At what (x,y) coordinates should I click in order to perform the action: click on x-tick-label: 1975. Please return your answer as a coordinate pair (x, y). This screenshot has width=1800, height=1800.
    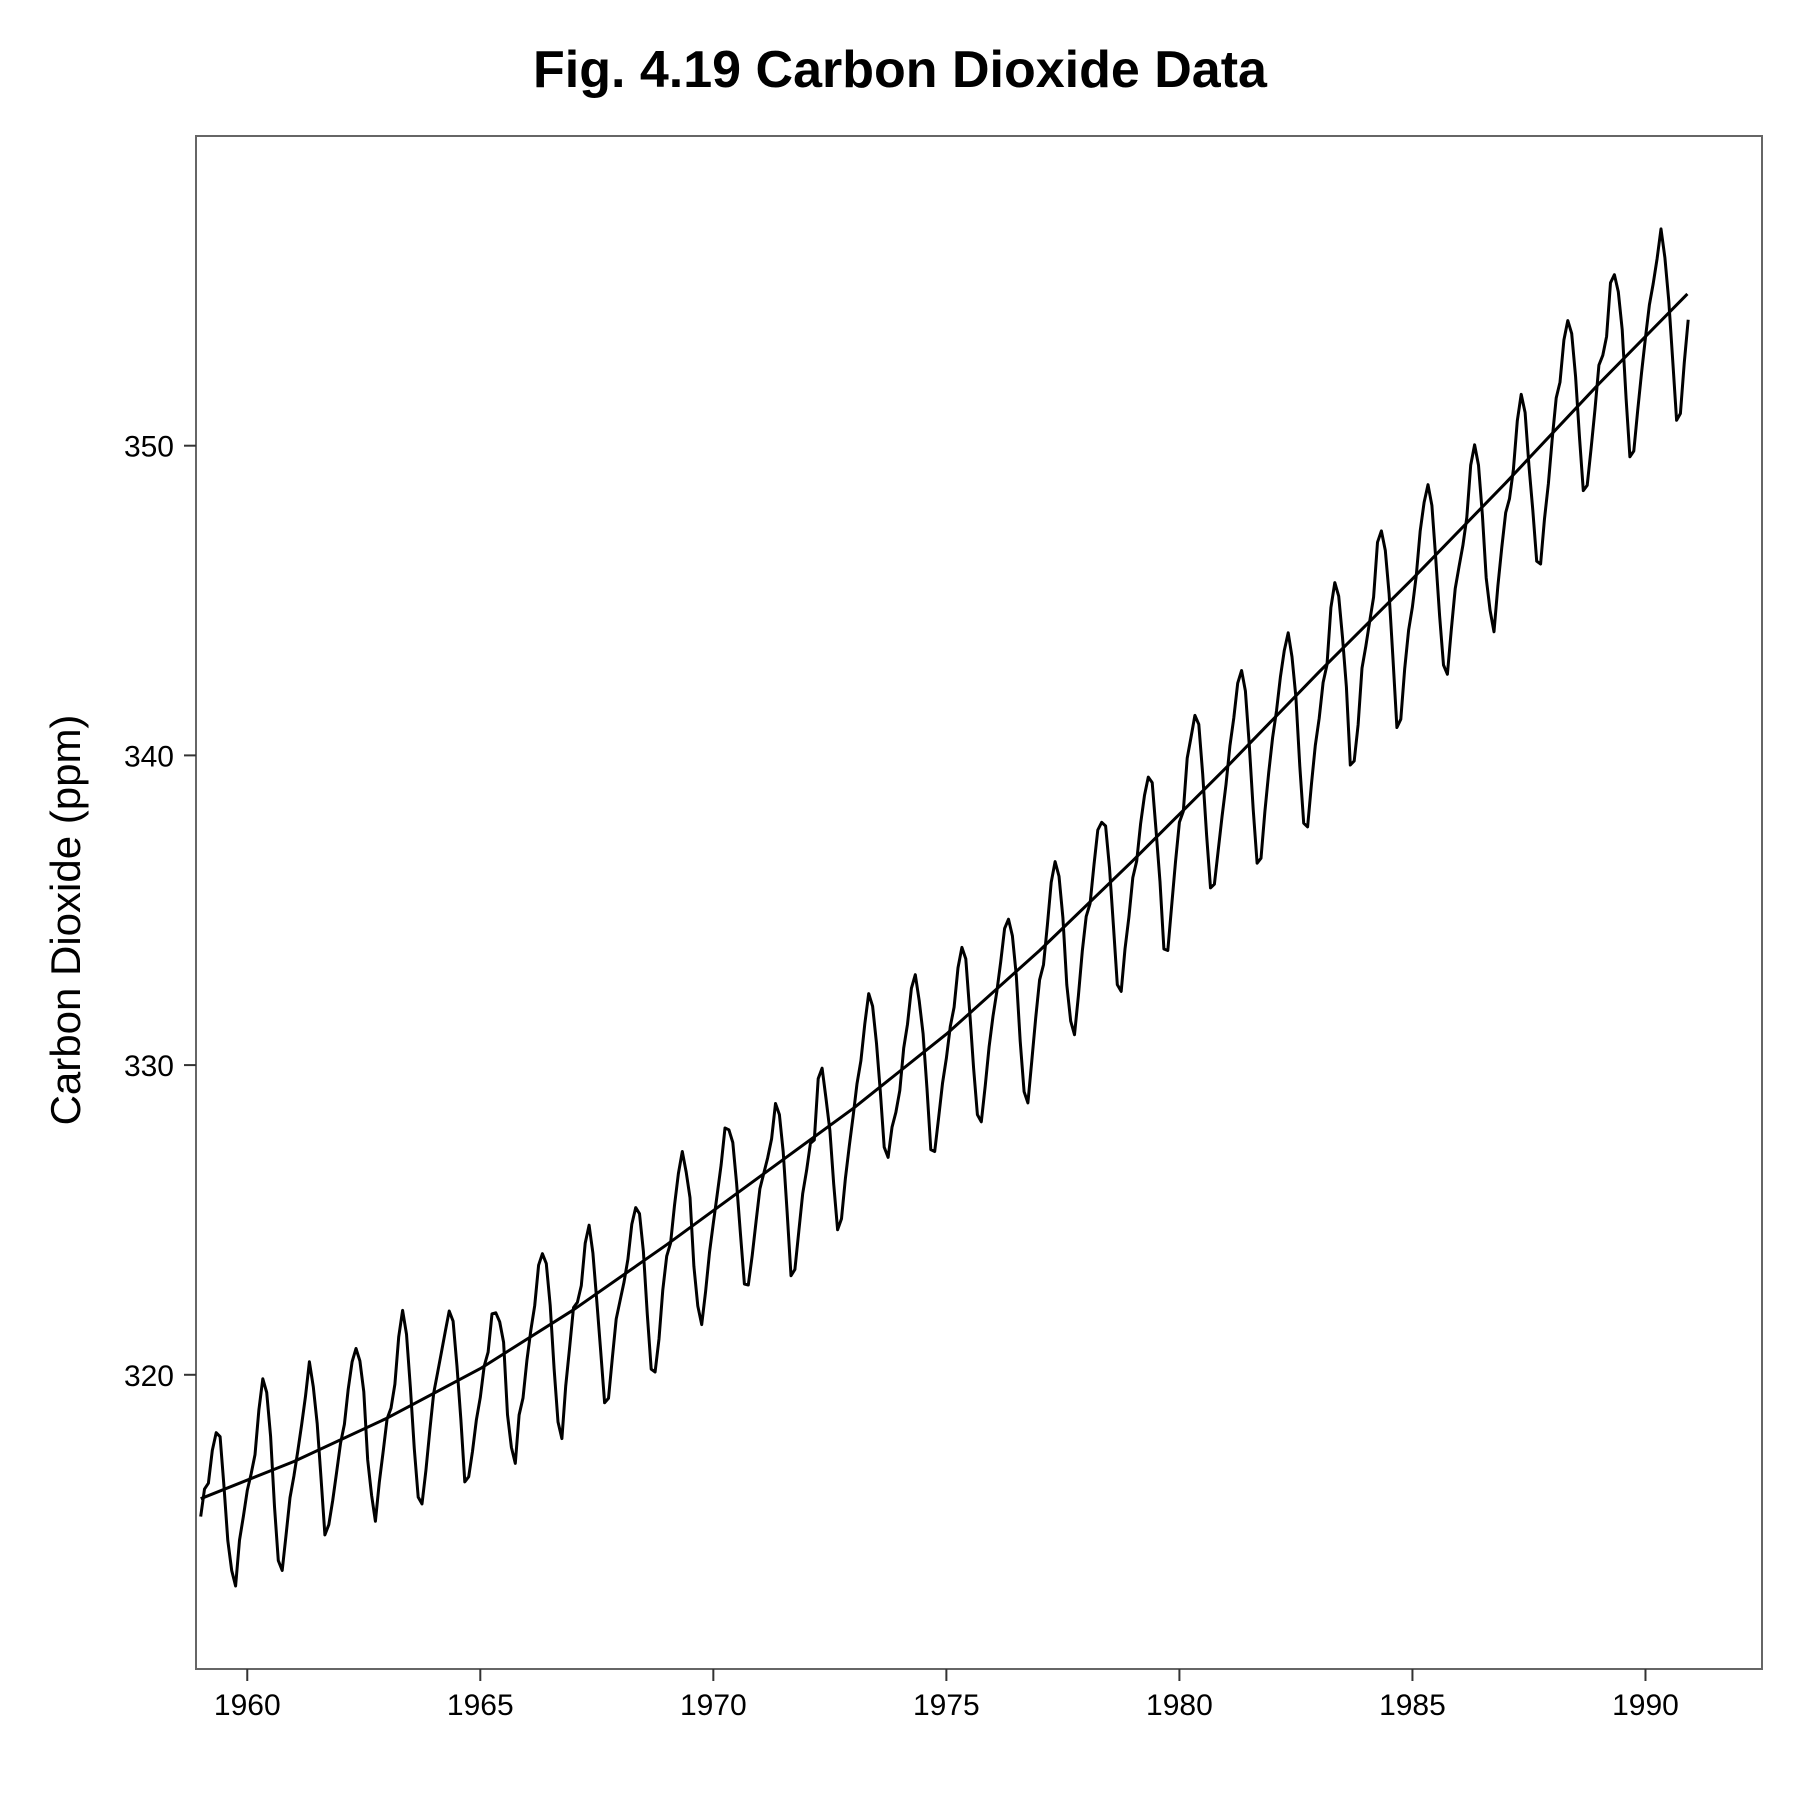
    Looking at the image, I should click on (946, 1705).